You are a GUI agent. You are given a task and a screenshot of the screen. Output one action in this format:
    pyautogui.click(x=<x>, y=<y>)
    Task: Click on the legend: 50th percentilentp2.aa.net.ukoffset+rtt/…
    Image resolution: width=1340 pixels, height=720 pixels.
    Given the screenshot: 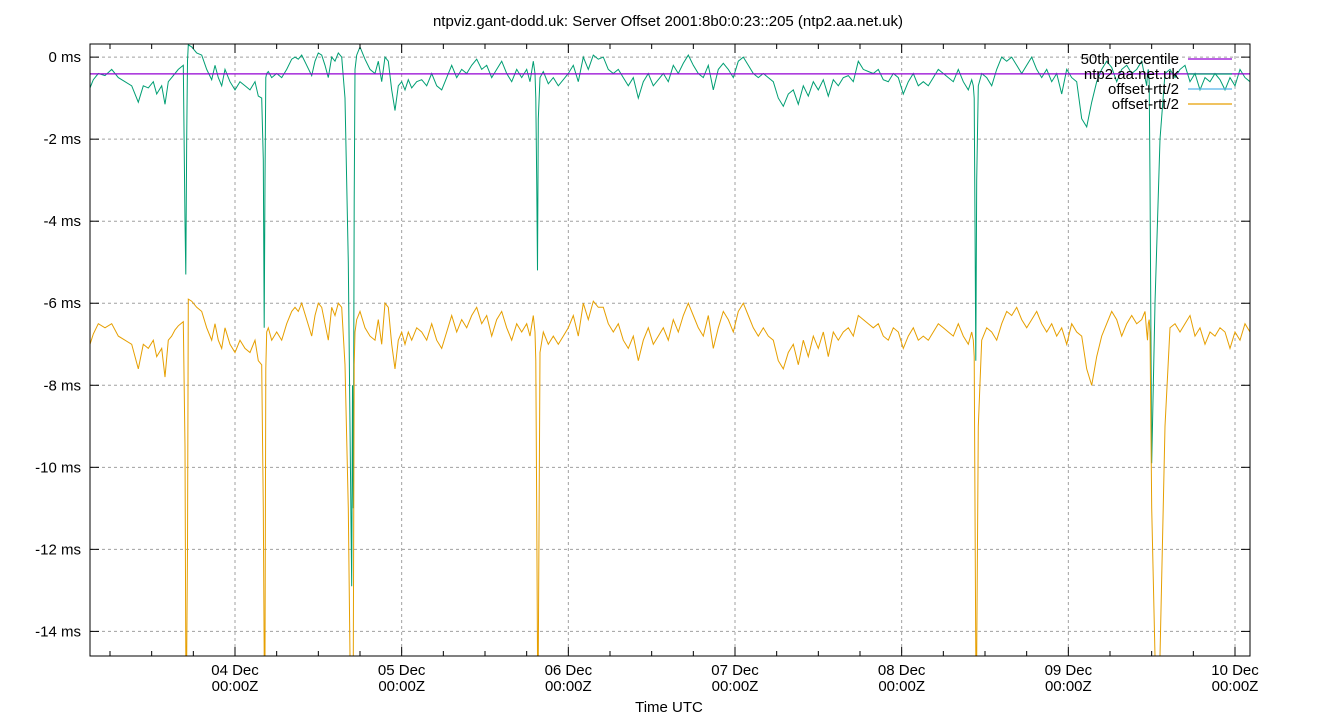 What is the action you would take?
    pyautogui.click(x=1156, y=82)
    